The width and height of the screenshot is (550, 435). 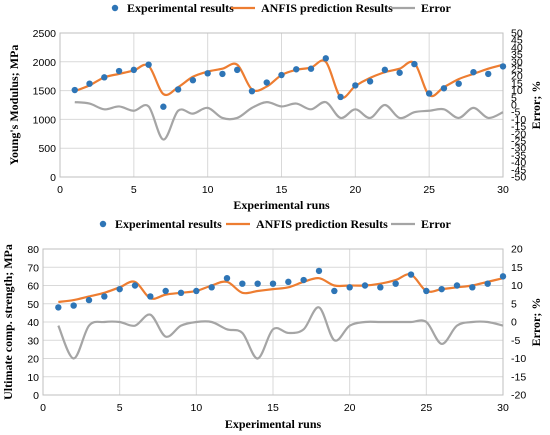 I want to click on legend-label: ANFIS prediction Results, so click(x=327, y=8).